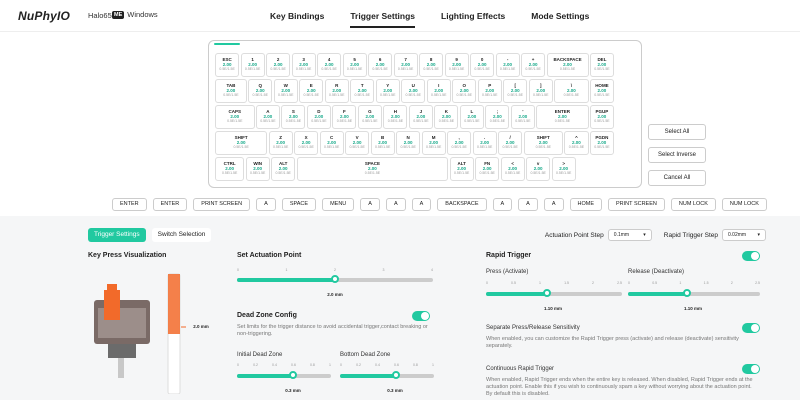 This screenshot has height=400, width=800. I want to click on cancel-all-button: Cancel All, so click(677, 178).